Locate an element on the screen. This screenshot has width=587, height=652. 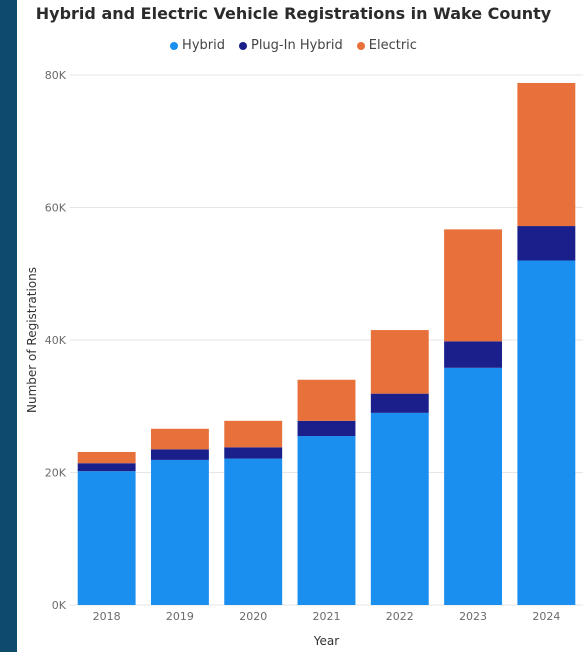
y-tick-label: 40K is located at coordinates (56, 340).